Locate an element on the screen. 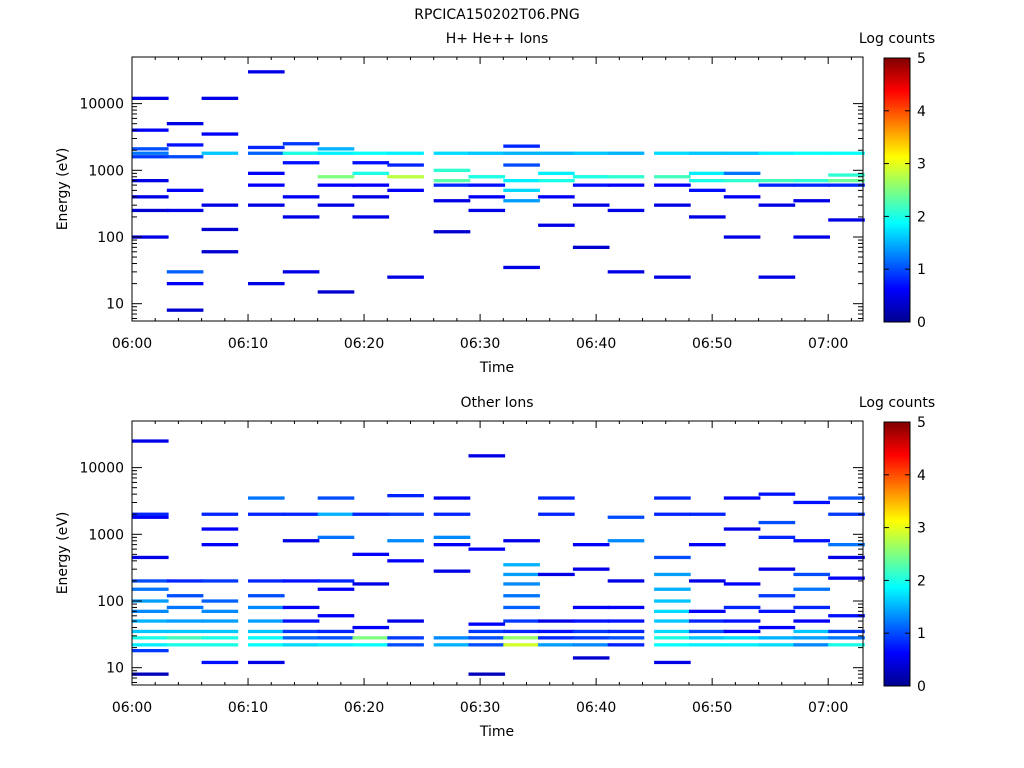  x-tick-label: 07:00 is located at coordinates (828, 344).